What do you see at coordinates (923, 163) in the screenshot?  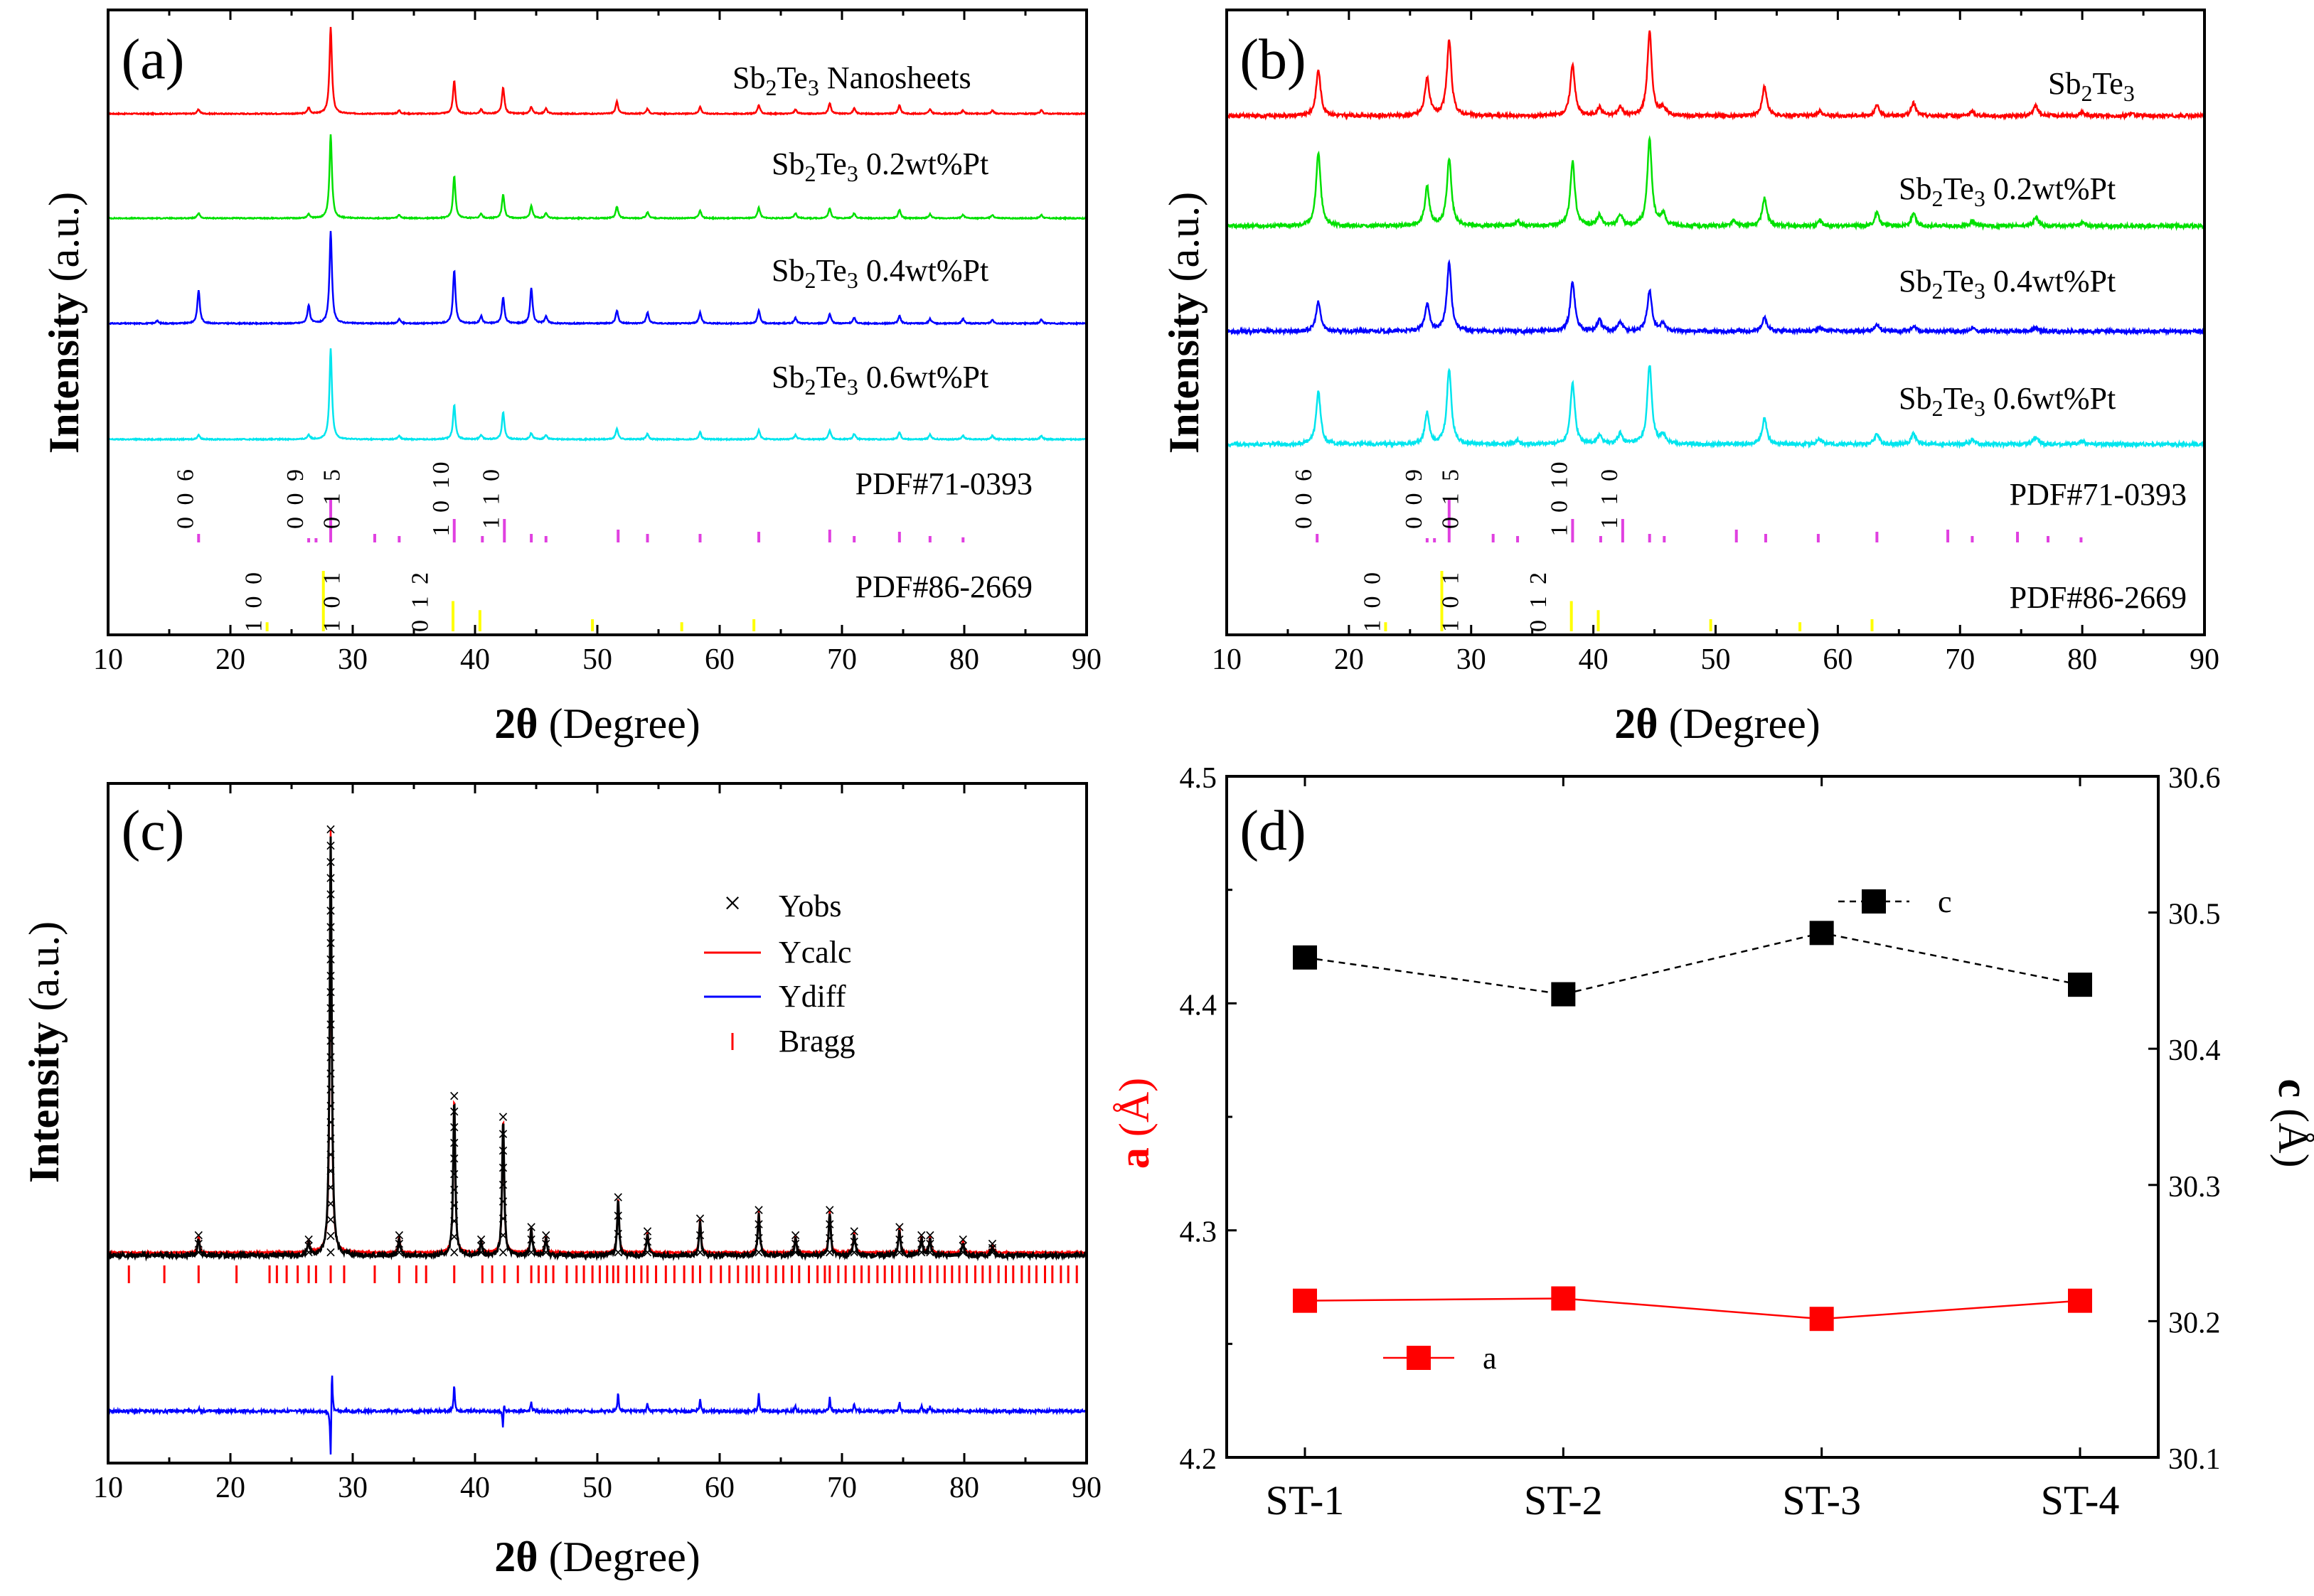 I see `label-part: 0.2wt%Pt` at bounding box center [923, 163].